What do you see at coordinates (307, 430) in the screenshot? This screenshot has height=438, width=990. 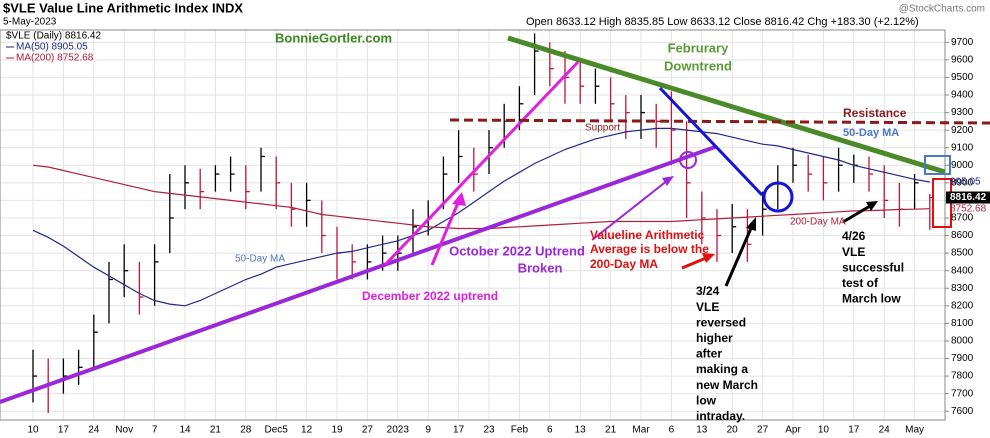 I see `x-tick-label: 12` at bounding box center [307, 430].